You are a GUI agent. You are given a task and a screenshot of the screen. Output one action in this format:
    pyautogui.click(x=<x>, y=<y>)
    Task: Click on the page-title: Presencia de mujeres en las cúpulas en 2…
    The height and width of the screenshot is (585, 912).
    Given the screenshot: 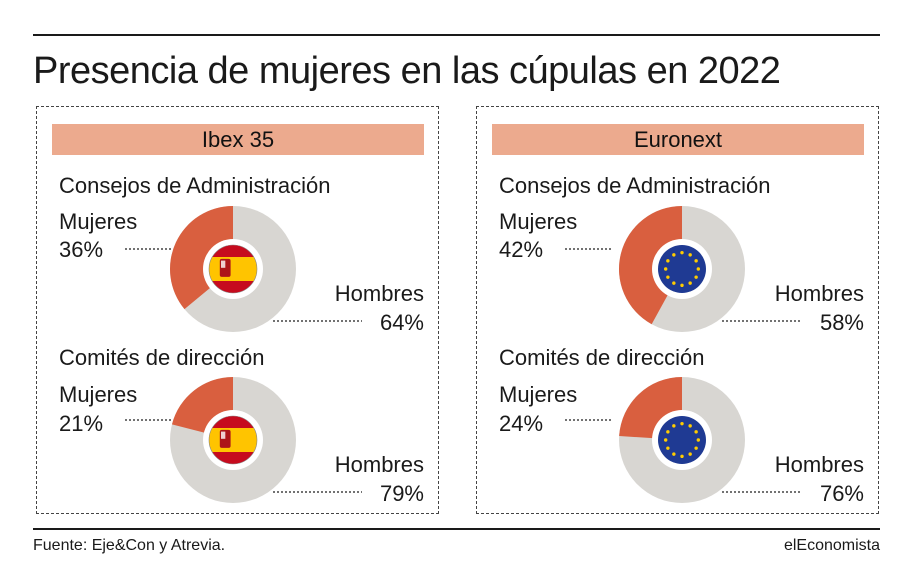 What is the action you would take?
    pyautogui.click(x=407, y=71)
    